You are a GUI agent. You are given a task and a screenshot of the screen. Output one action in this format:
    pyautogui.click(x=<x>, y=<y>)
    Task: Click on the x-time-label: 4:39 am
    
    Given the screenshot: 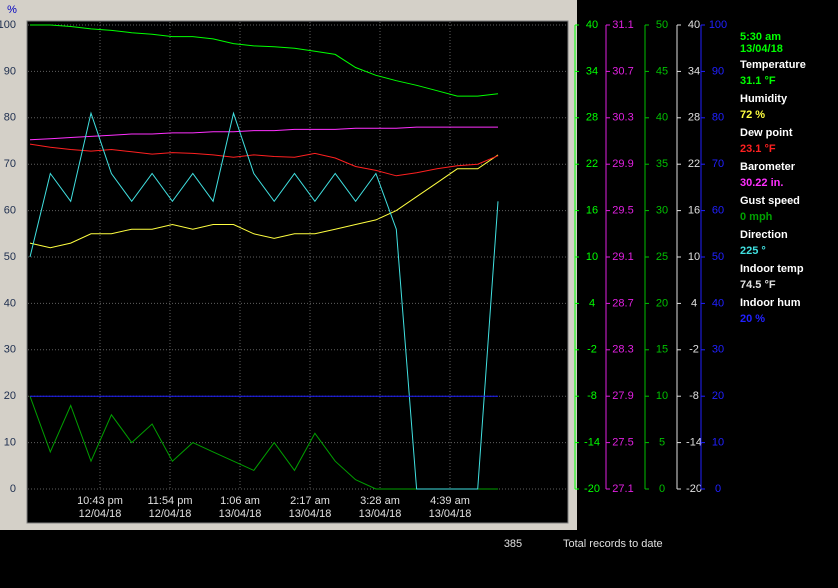 What is the action you would take?
    pyautogui.click(x=450, y=501)
    